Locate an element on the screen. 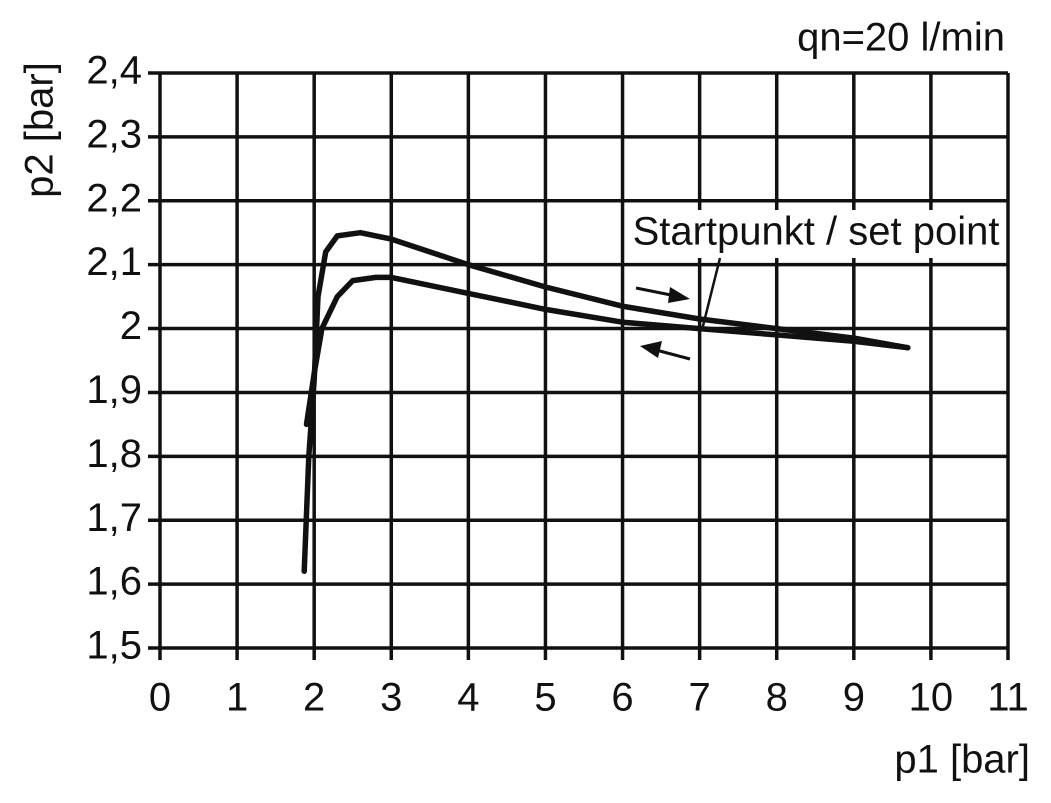  y-tick-label: 1,6 is located at coordinates (114, 582).